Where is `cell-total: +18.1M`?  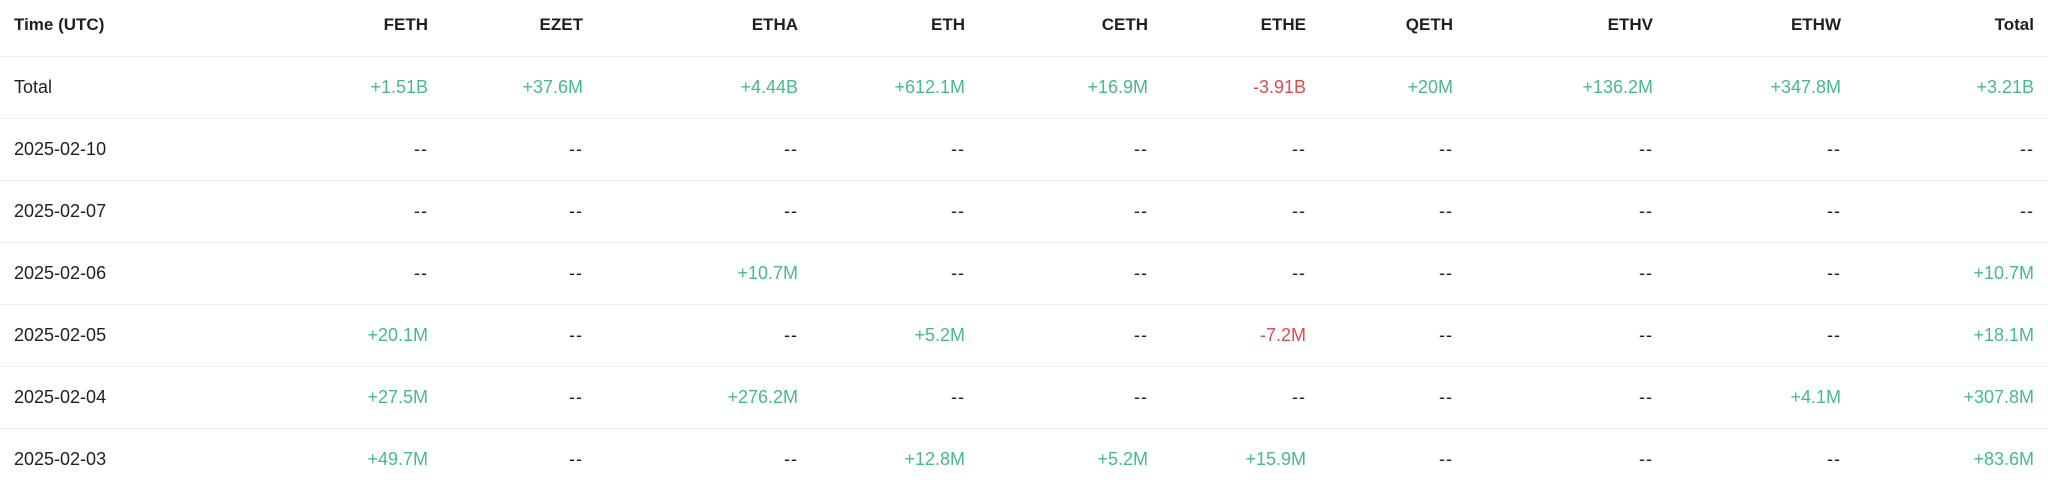 cell-total: +18.1M is located at coordinates (1951, 334).